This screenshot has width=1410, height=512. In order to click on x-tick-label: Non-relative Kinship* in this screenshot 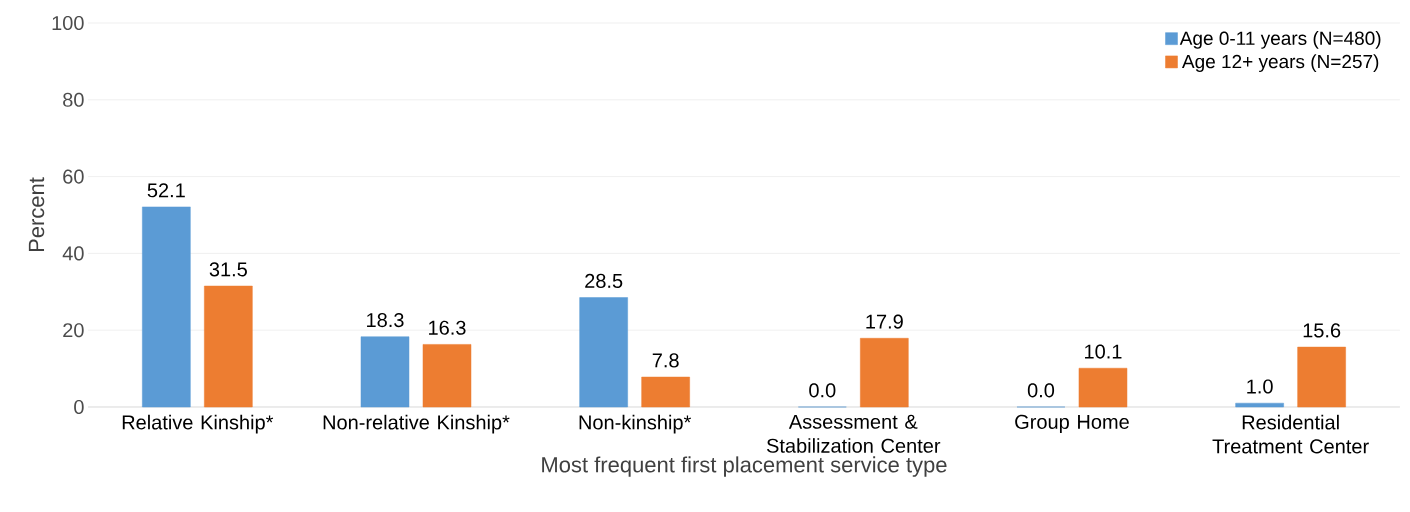, I will do `click(416, 424)`.